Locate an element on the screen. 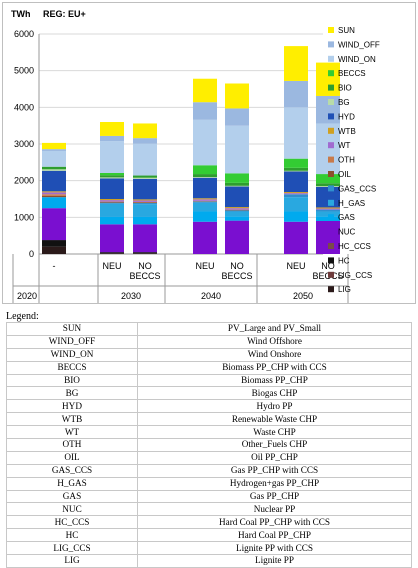 This screenshot has height=568, width=418. bar-segment-oil is located at coordinates (54, 196).